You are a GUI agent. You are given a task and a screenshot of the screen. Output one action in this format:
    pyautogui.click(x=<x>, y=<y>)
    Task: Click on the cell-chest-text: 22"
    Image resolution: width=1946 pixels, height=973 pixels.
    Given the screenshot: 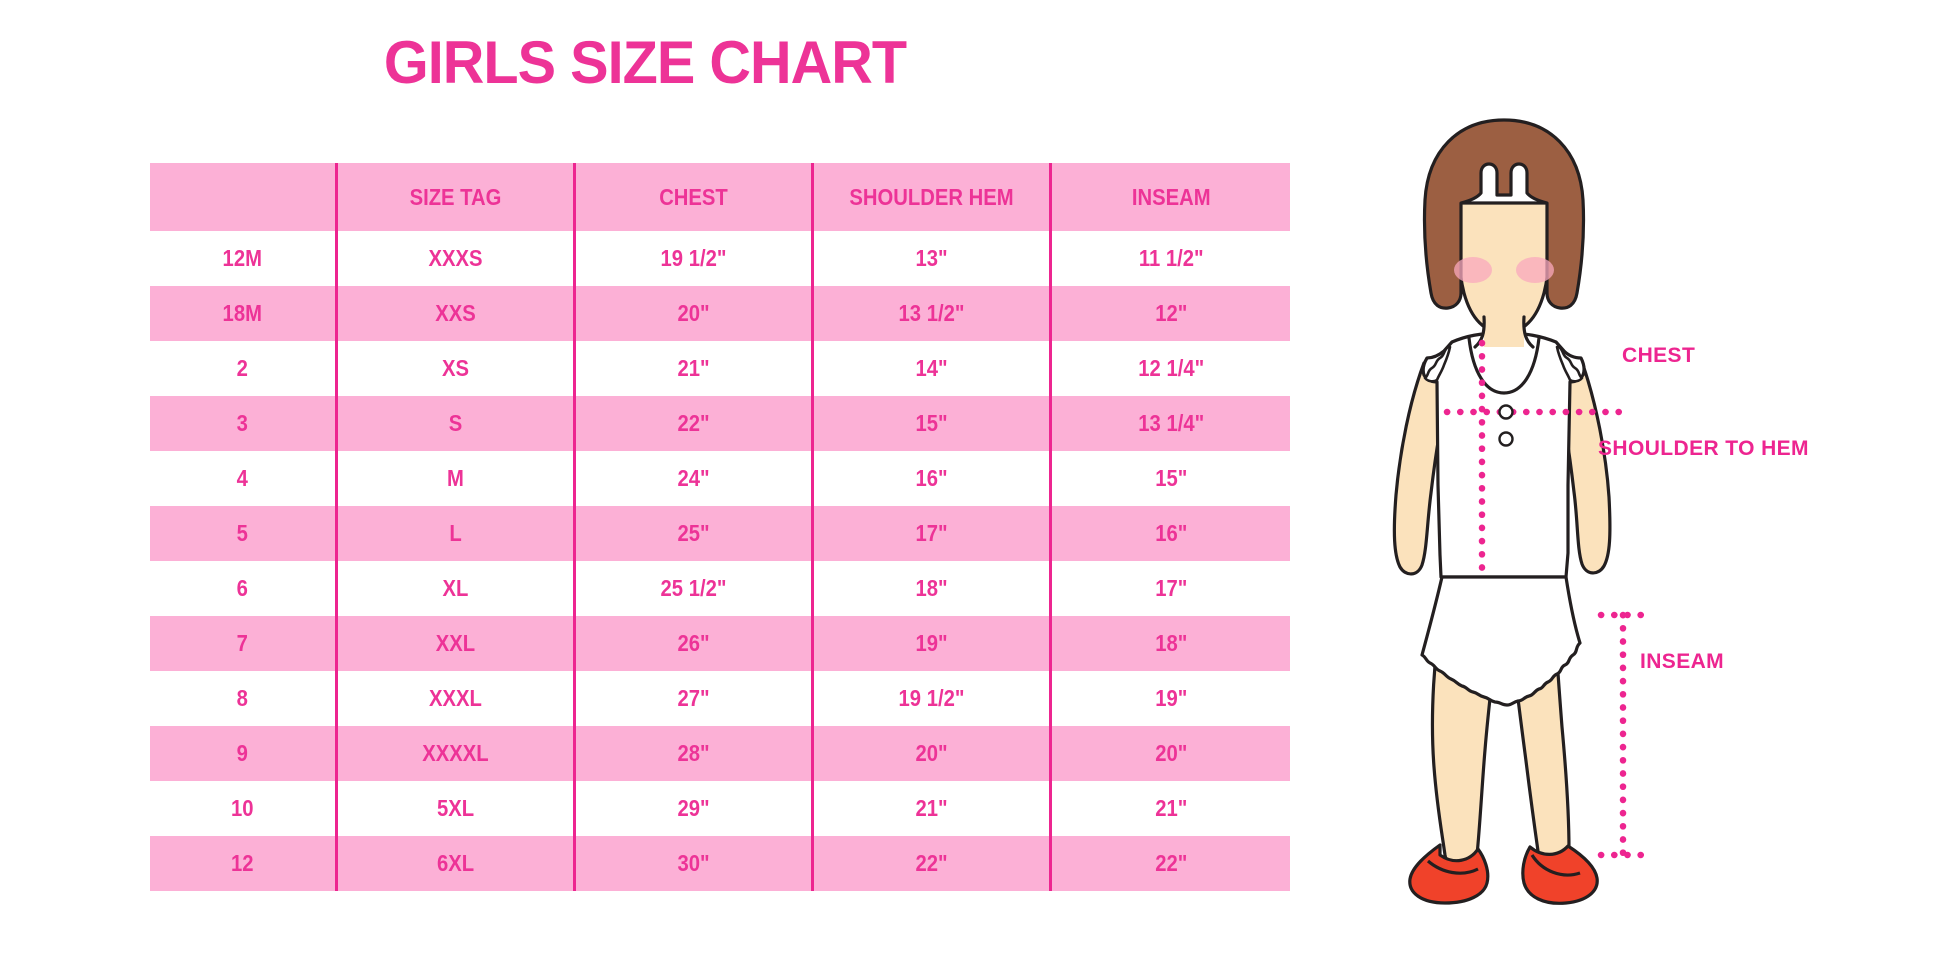 What is the action you would take?
    pyautogui.click(x=693, y=423)
    